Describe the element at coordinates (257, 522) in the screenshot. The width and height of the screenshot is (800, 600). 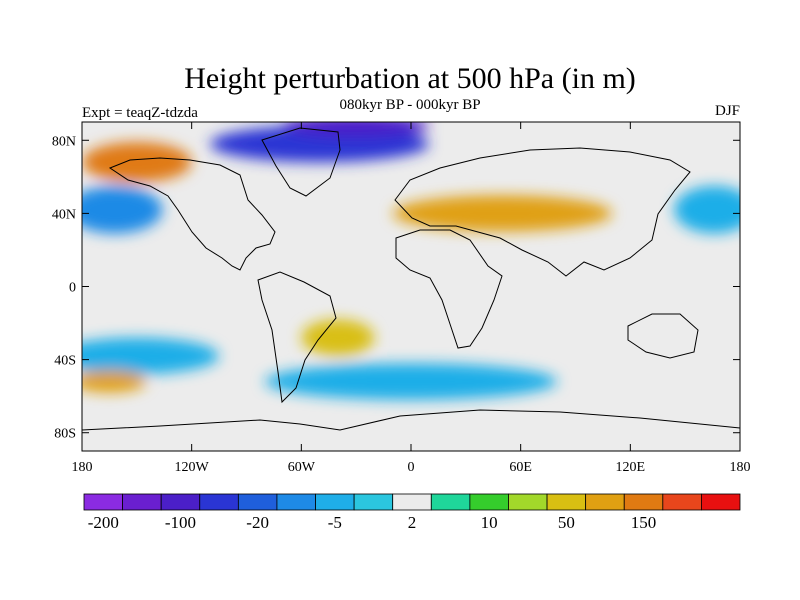
I see `colorbar-label: -20` at that location.